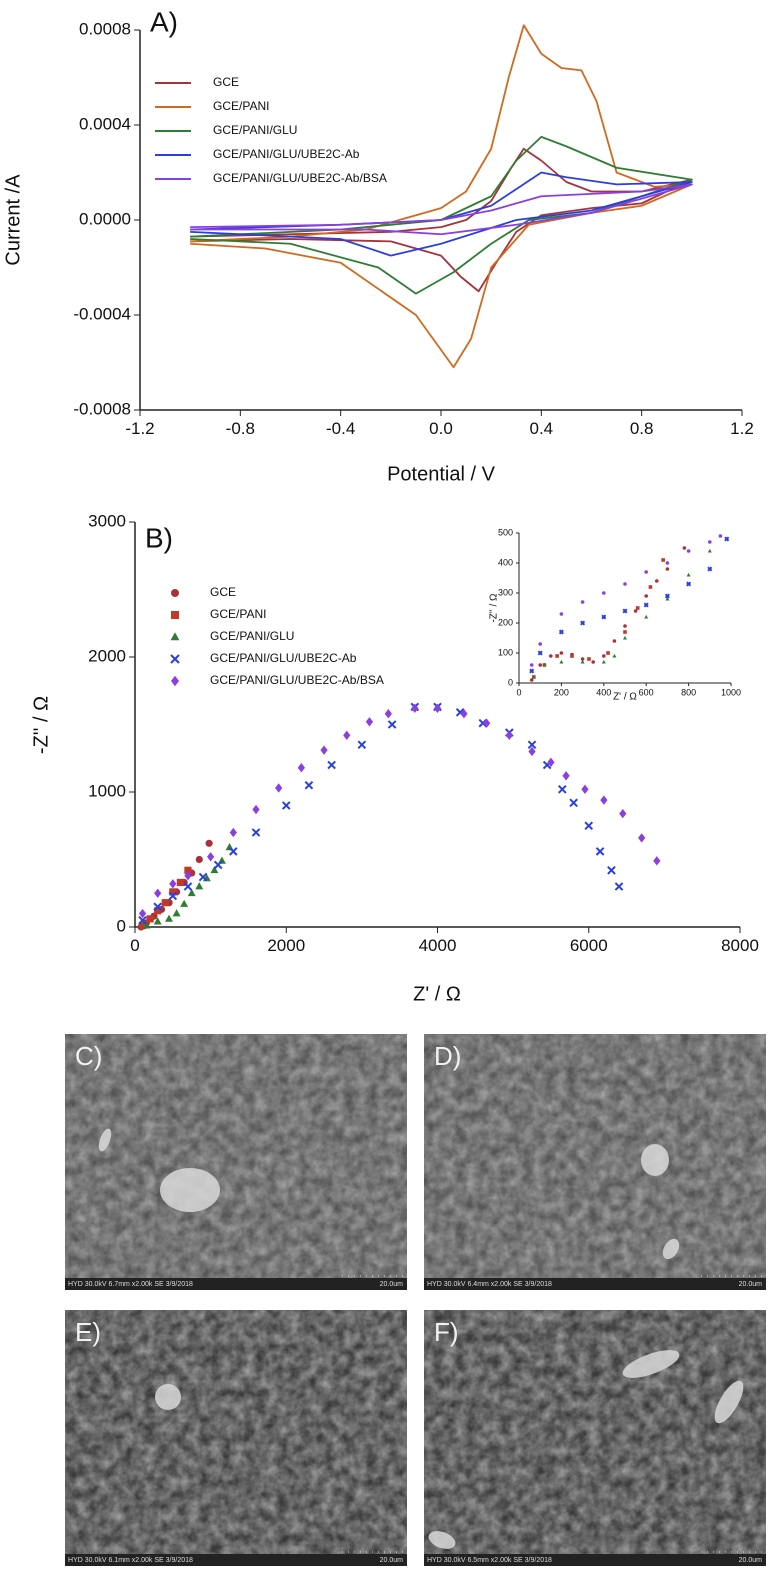  I want to click on legend-label: GCE/PANI/GLU, so click(255, 130).